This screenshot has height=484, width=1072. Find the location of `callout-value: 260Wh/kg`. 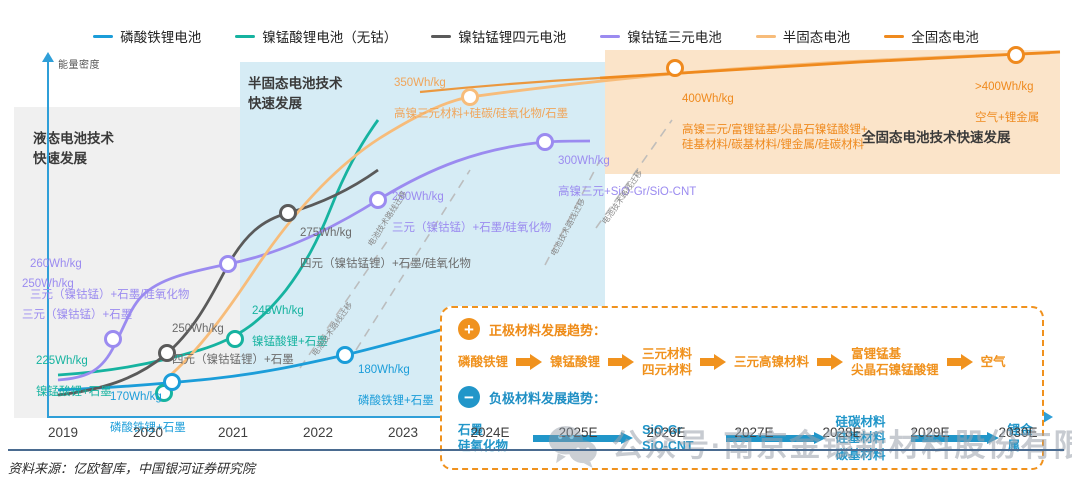

callout-value: 260Wh/kg is located at coordinates (56, 263).